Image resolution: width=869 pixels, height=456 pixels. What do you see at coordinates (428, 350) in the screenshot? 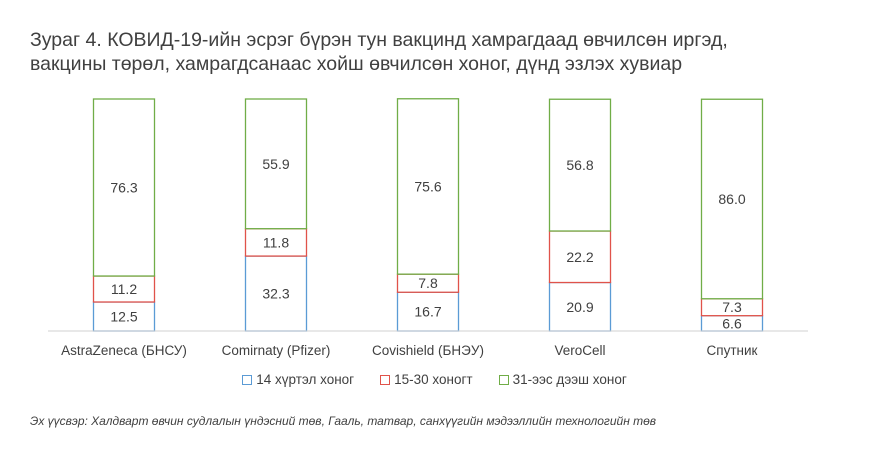
I see `category-label: Covishield (БНЭУ)` at bounding box center [428, 350].